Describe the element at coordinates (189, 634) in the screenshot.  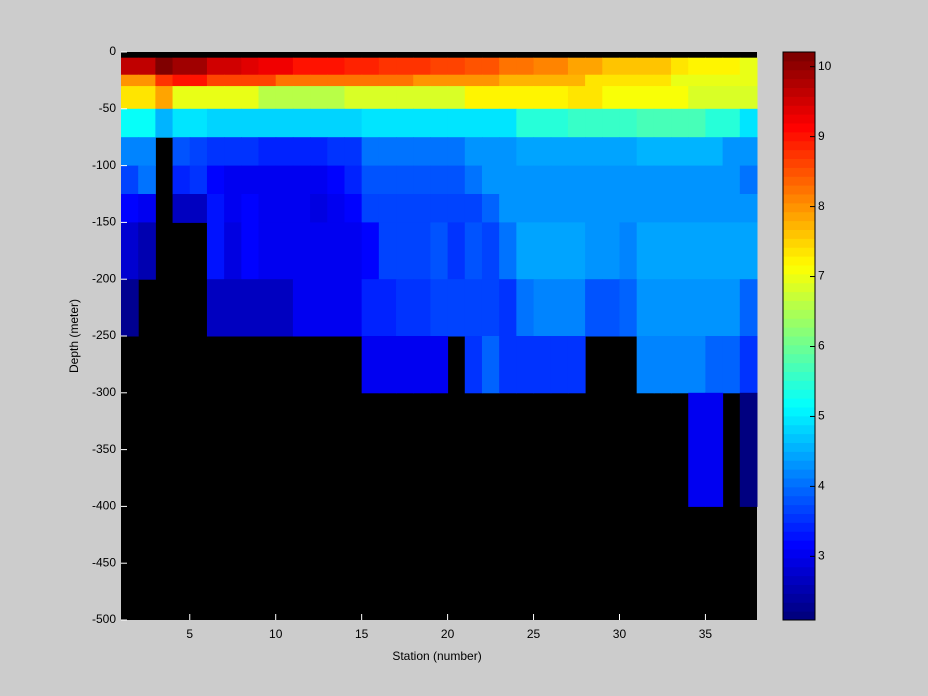
I see `x-tick-label: 5` at that location.